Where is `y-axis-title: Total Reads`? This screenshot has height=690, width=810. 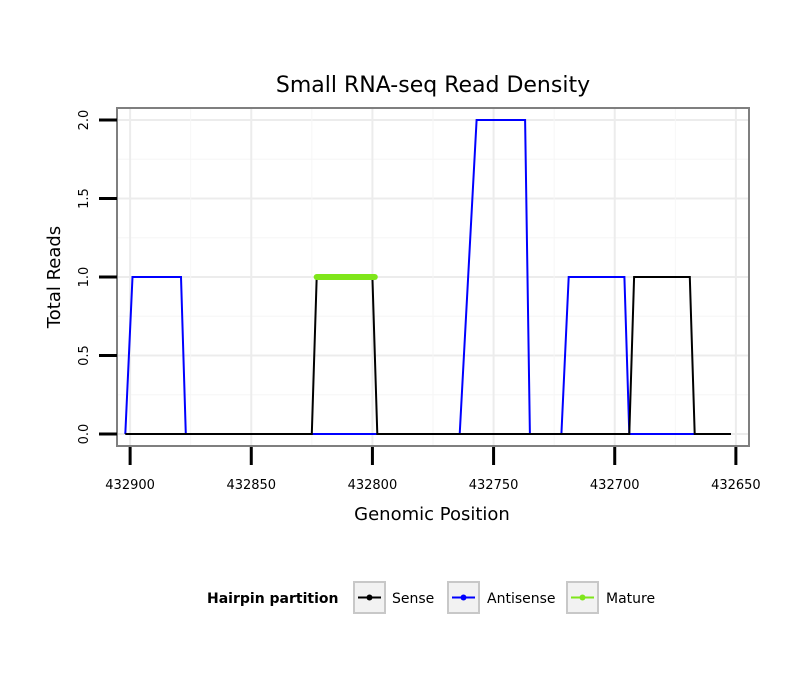 y-axis-title: Total Reads is located at coordinates (54, 277).